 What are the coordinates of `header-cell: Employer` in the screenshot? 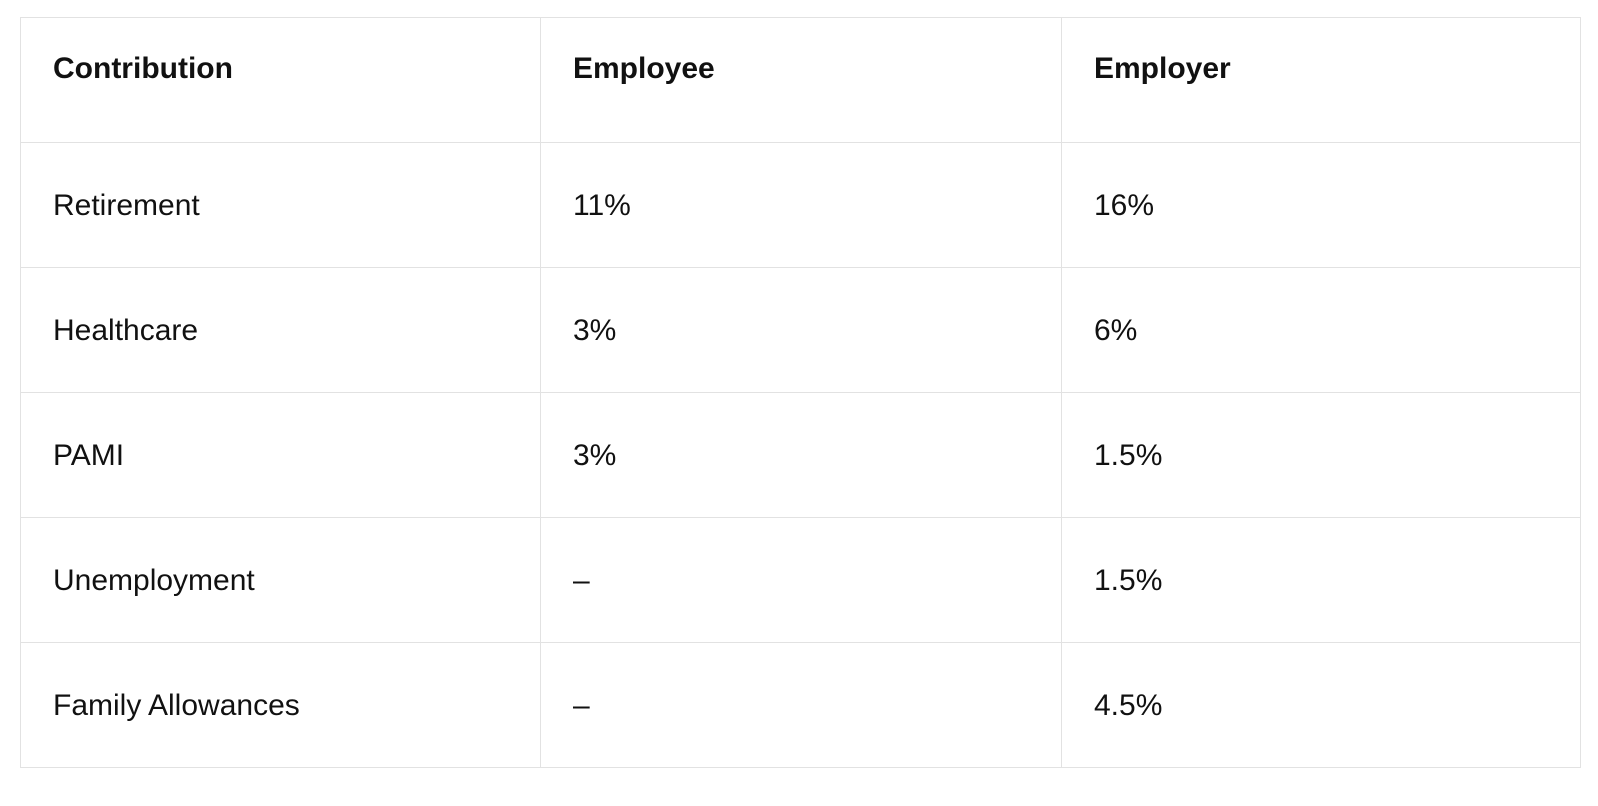 It's located at (1321, 80).